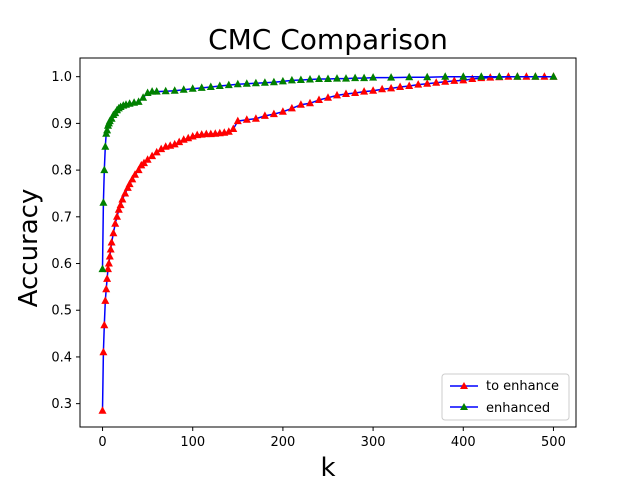 The image size is (640, 480). Describe the element at coordinates (463, 442) in the screenshot. I see `x-tick-label: 400` at that location.